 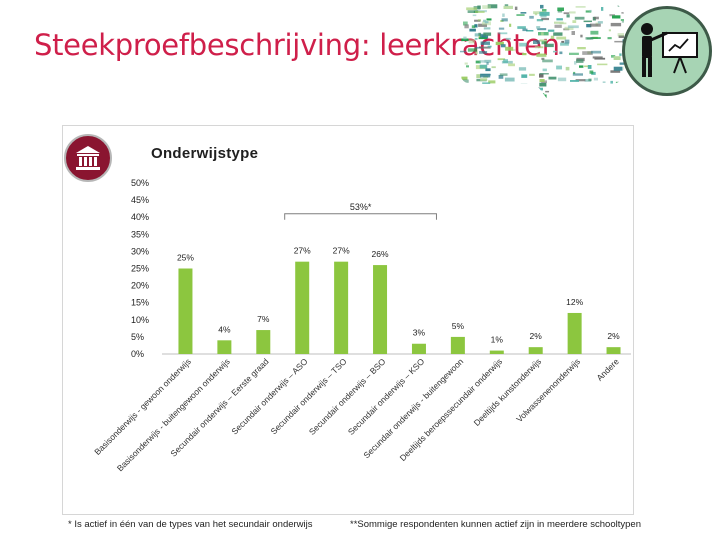 I want to click on bank-building-icon, so click(x=88, y=158).